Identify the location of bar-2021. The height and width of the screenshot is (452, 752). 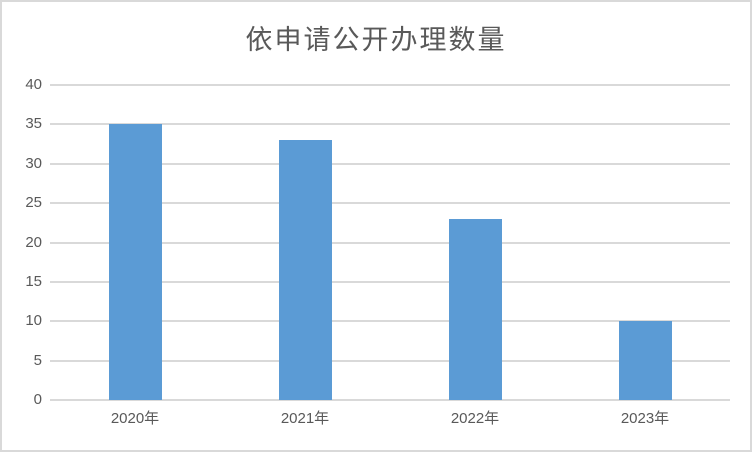
(305, 270).